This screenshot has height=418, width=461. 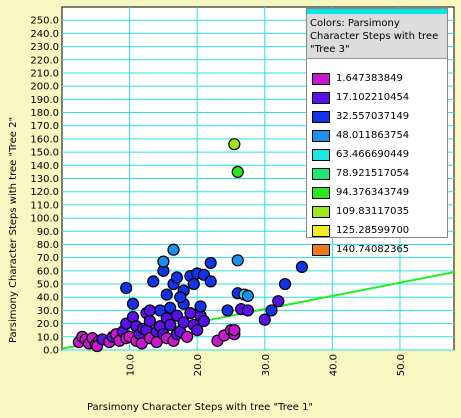 I want to click on y-tick-label: 190.0, so click(x=44, y=100).